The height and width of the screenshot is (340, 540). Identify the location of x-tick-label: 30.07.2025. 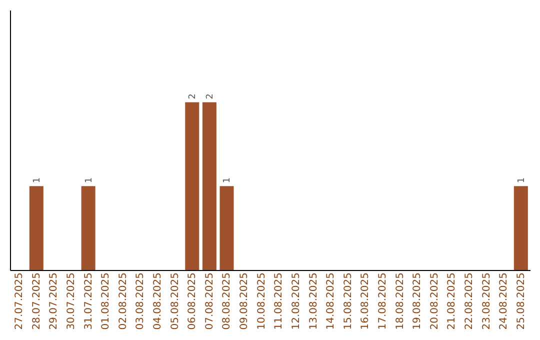
(71, 301).